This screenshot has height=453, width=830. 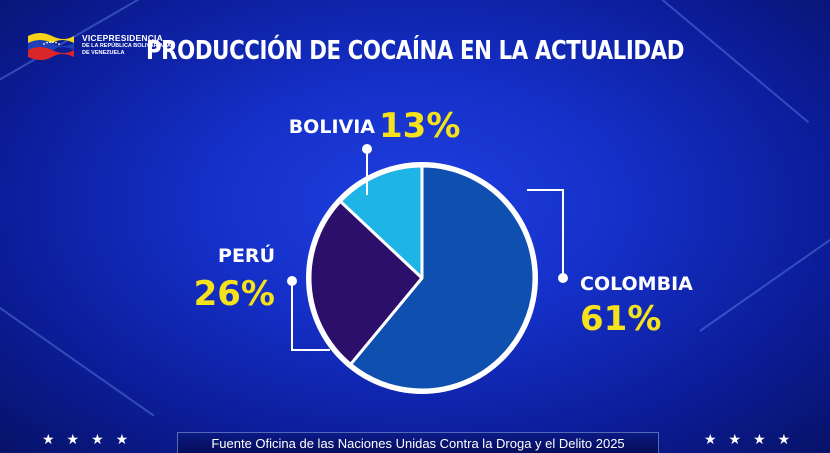 I want to click on logo-line-2: DE LA REPÚBLICA BOLIVARIANA, so click(x=127, y=46).